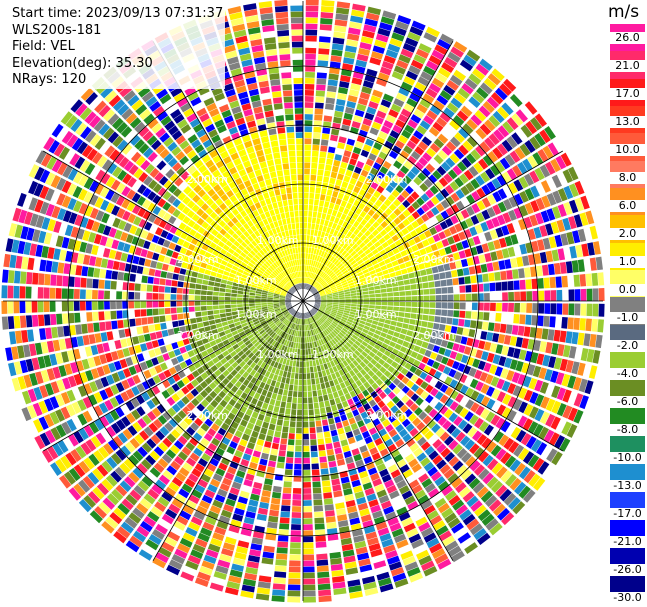  I want to click on elevation-label: Elevation(deg): 35.30, so click(82, 63).